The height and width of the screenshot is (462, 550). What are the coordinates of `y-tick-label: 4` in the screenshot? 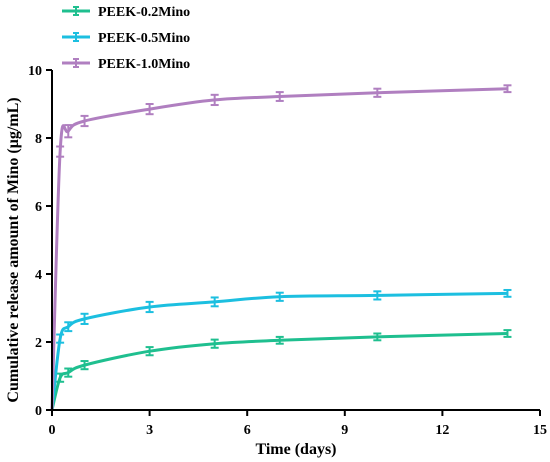 It's located at (38, 275).